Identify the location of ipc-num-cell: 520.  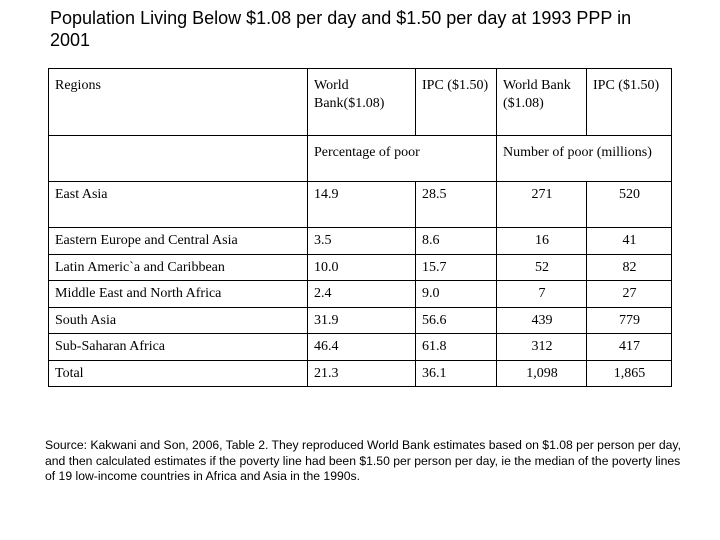
(629, 204).